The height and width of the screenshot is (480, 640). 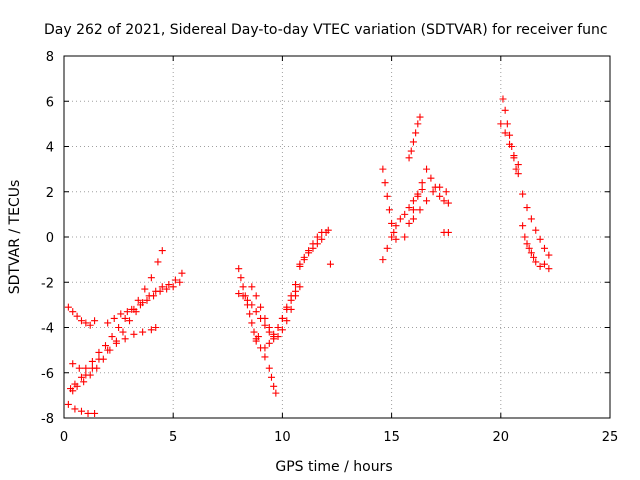 I want to click on series-s18, so click(x=429, y=203).